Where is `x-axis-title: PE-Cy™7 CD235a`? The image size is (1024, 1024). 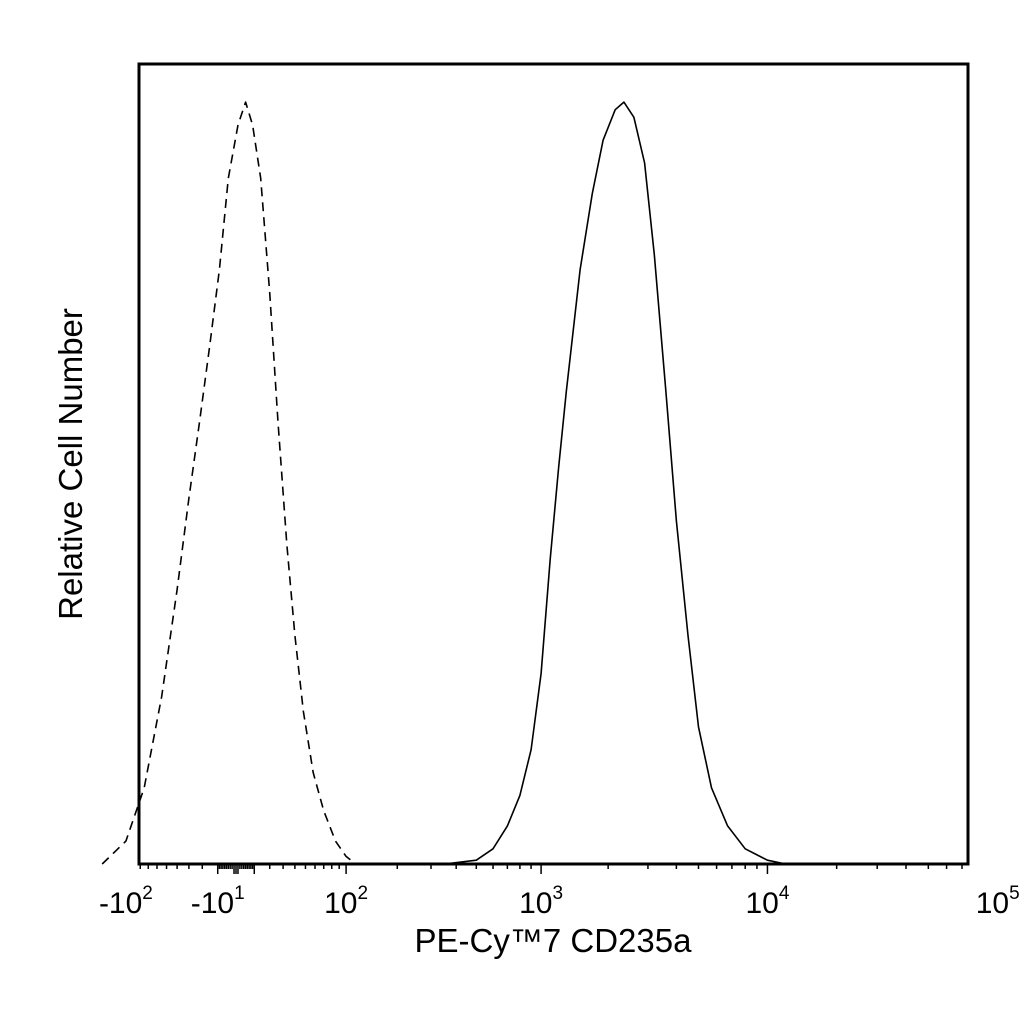
x-axis-title: PE-Cy™7 CD235a is located at coordinates (554, 940).